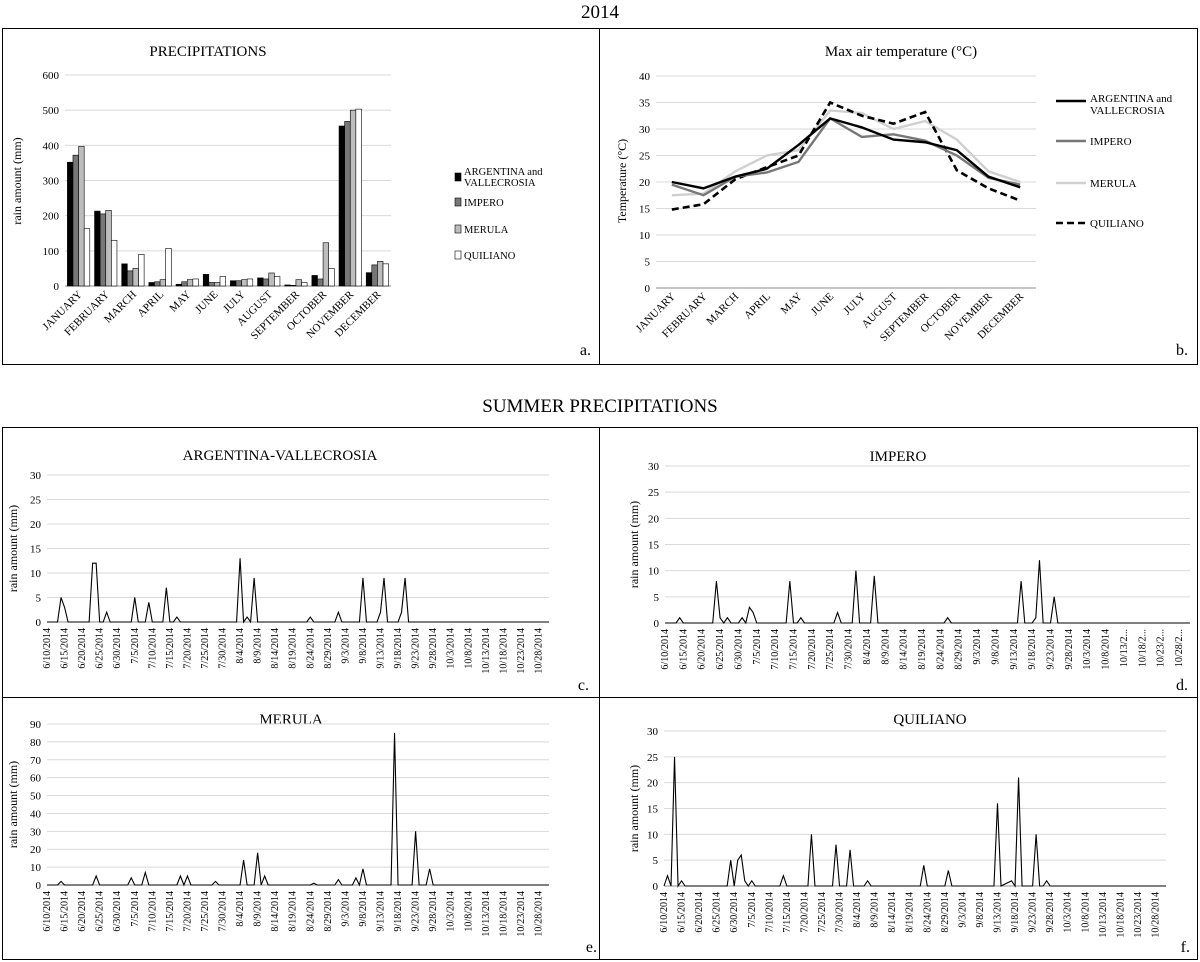 The height and width of the screenshot is (962, 1200). Describe the element at coordinates (503, 178) in the screenshot. I see `legend-label-argentina-and-vallecrosia: ARGENTINA and VALLECROSIA` at that location.